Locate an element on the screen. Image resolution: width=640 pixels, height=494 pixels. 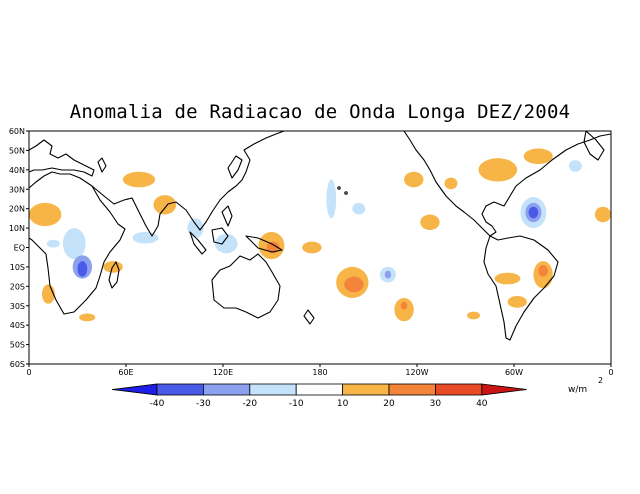
colorbar-tick-label: -40 is located at coordinates (157, 404).